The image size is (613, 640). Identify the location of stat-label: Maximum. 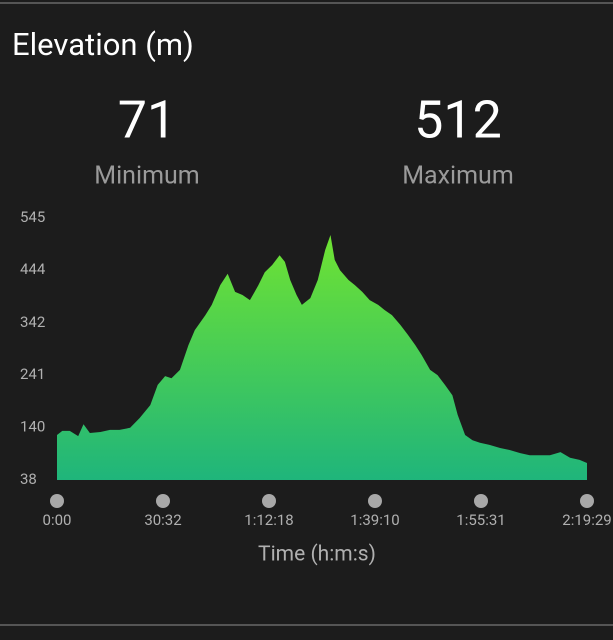
(458, 176).